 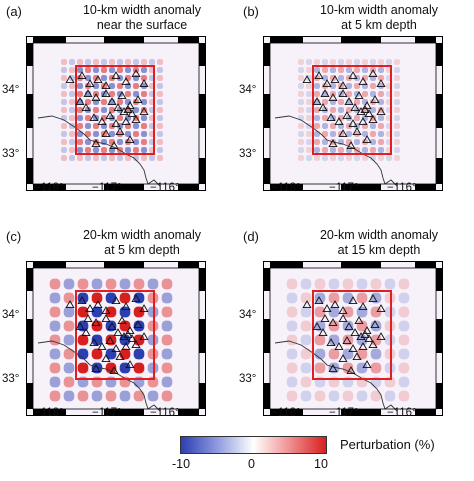 I want to click on target-region-box, so click(x=115, y=335).